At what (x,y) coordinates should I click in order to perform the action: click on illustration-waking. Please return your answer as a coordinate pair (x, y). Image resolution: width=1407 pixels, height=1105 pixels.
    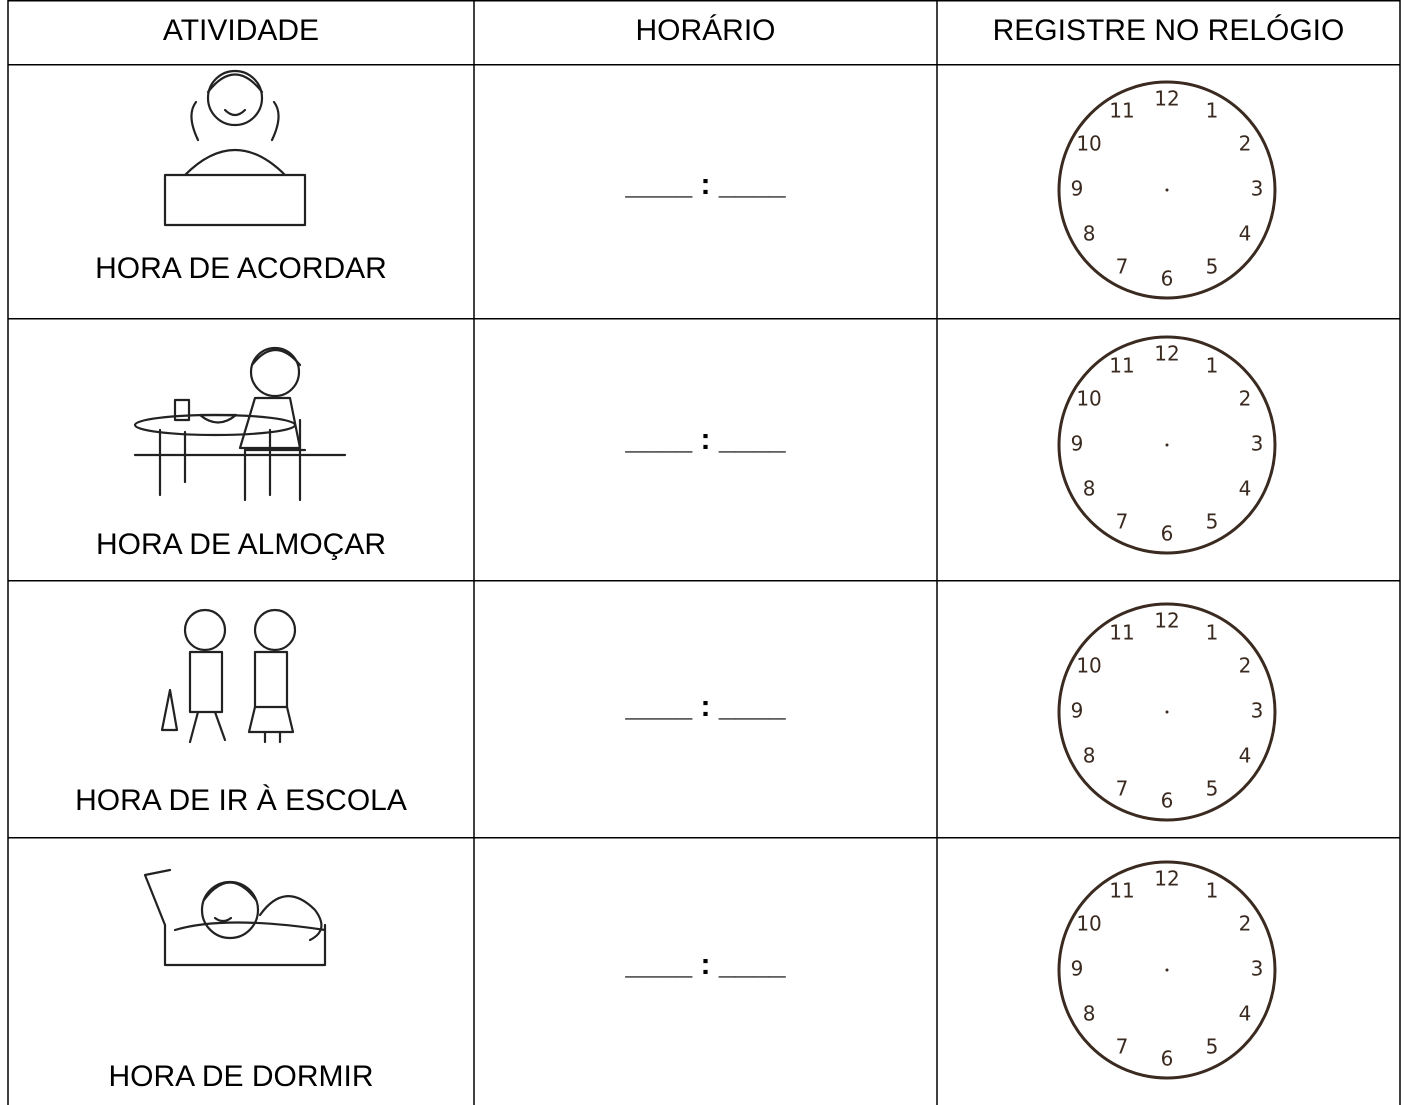
    Looking at the image, I should click on (235, 148).